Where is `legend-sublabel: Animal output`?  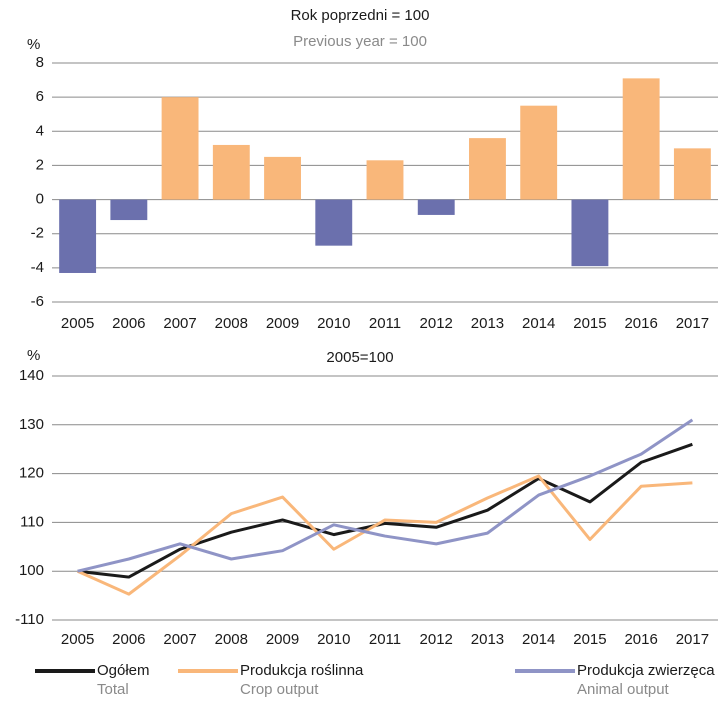 legend-sublabel: Animal output is located at coordinates (623, 689).